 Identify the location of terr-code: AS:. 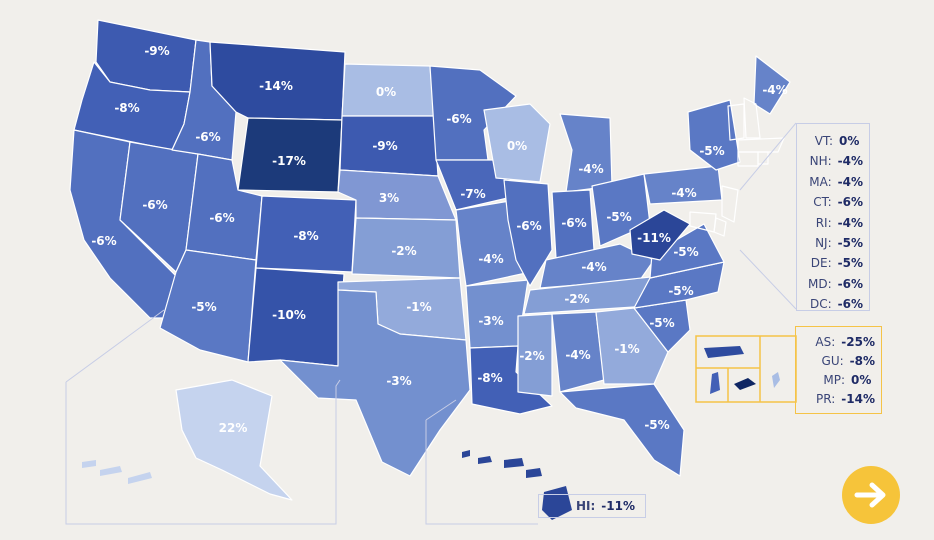
(825, 342).